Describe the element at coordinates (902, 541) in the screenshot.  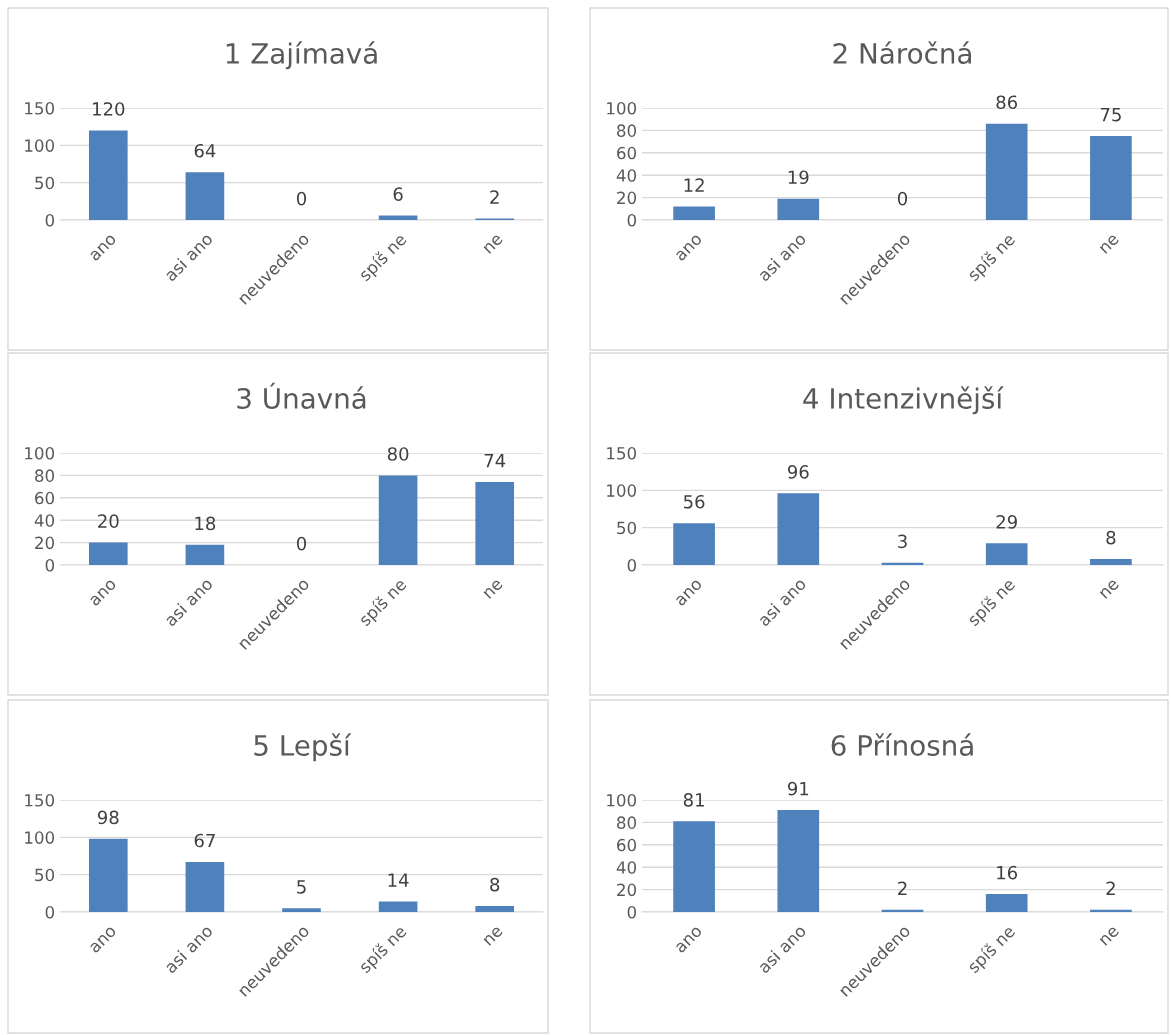
I see `data-label: 3` at that location.